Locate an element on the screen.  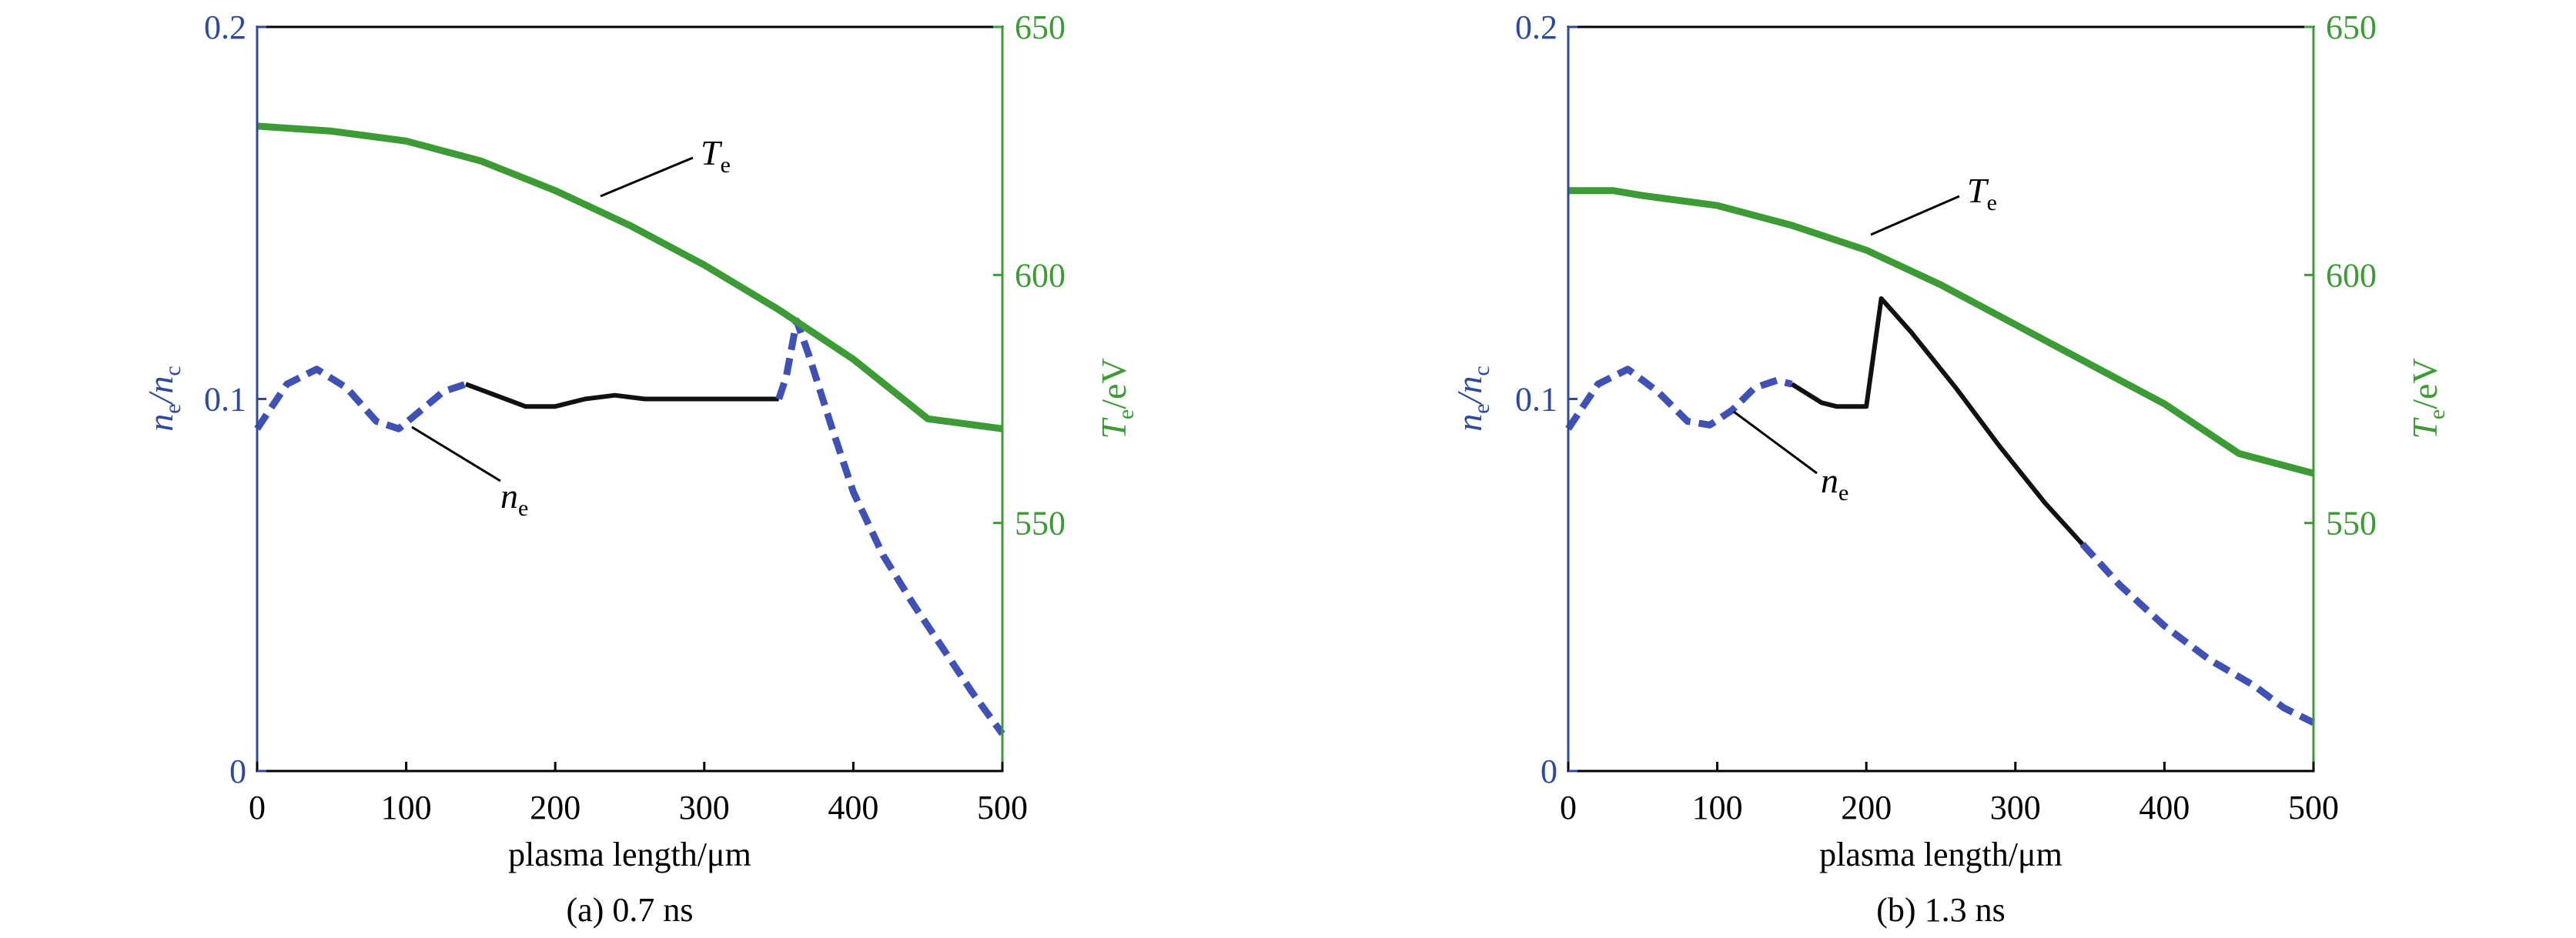
y-right-tick-label-b-2: 650 is located at coordinates (2351, 27).